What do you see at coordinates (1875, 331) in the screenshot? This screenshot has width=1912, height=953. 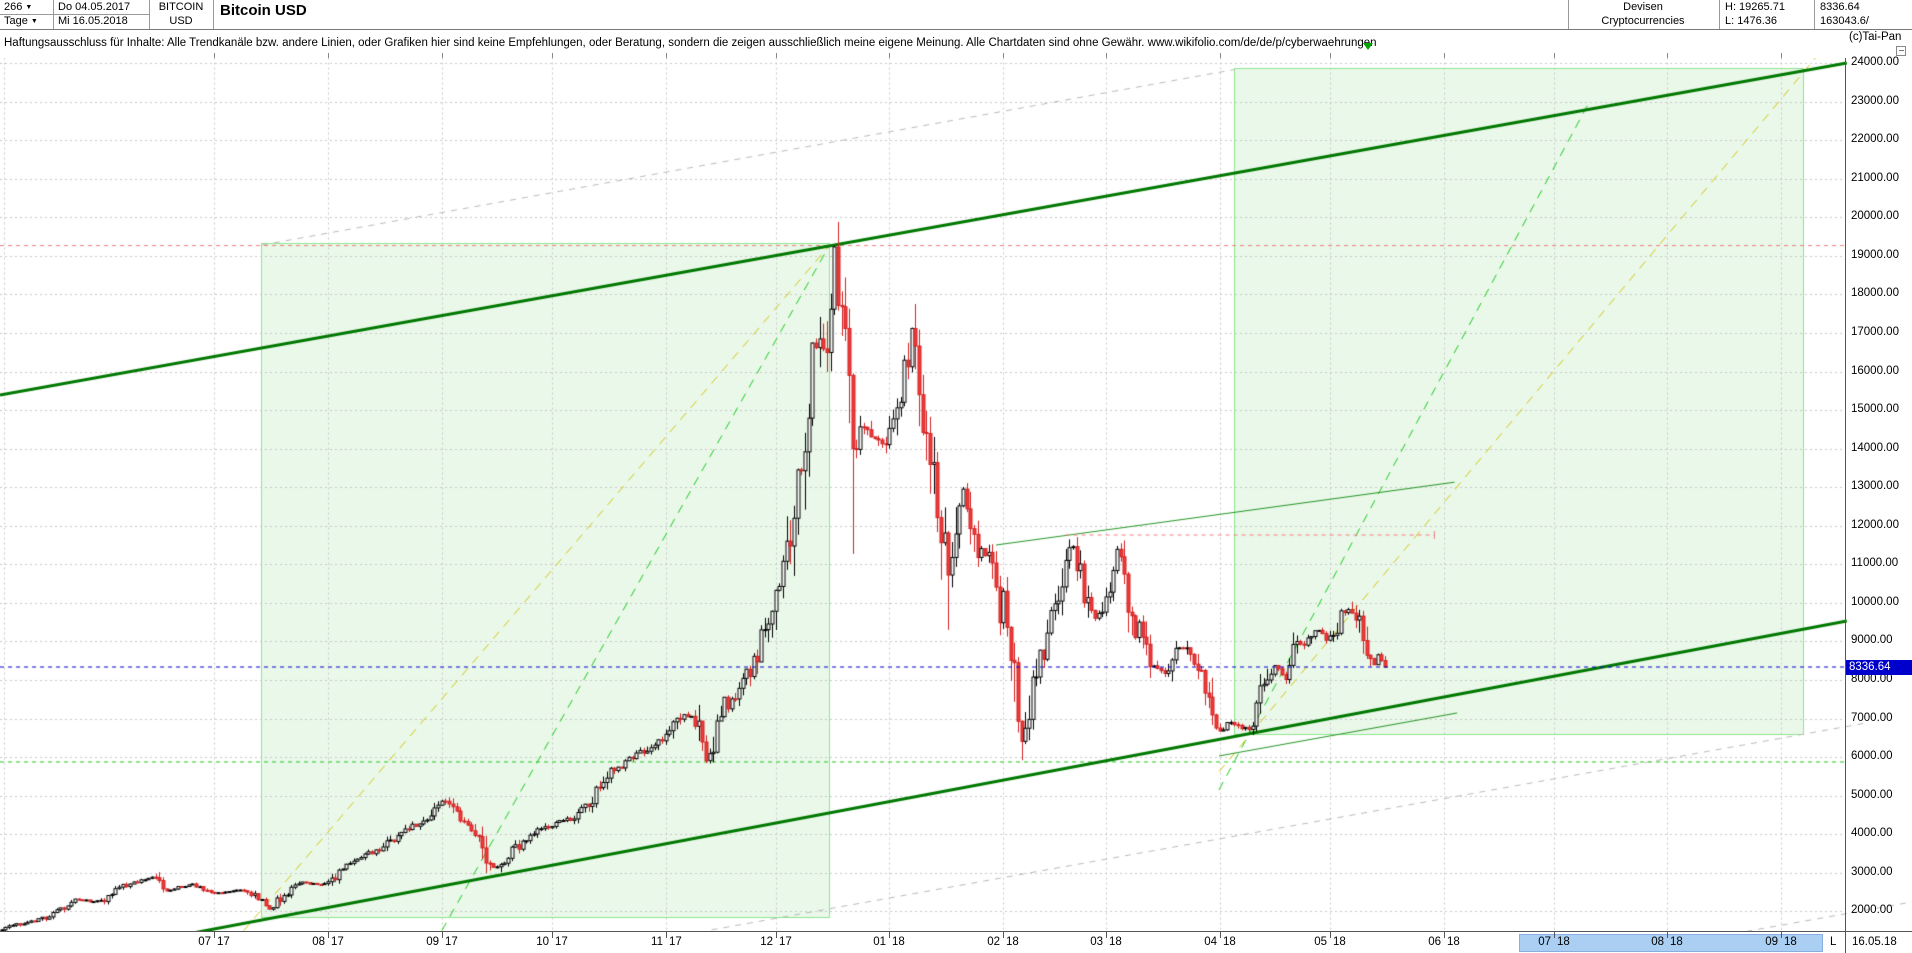 I see `y-axis-label: 17000.00` at bounding box center [1875, 331].